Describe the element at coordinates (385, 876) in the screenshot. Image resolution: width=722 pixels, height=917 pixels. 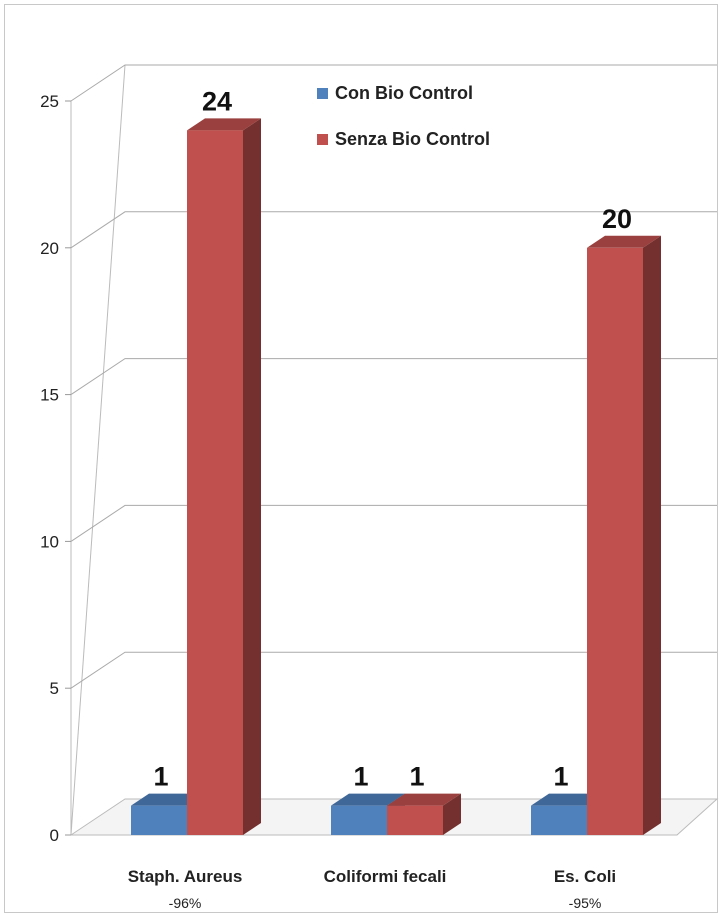
I see `category-label: Coliformi fecali` at that location.